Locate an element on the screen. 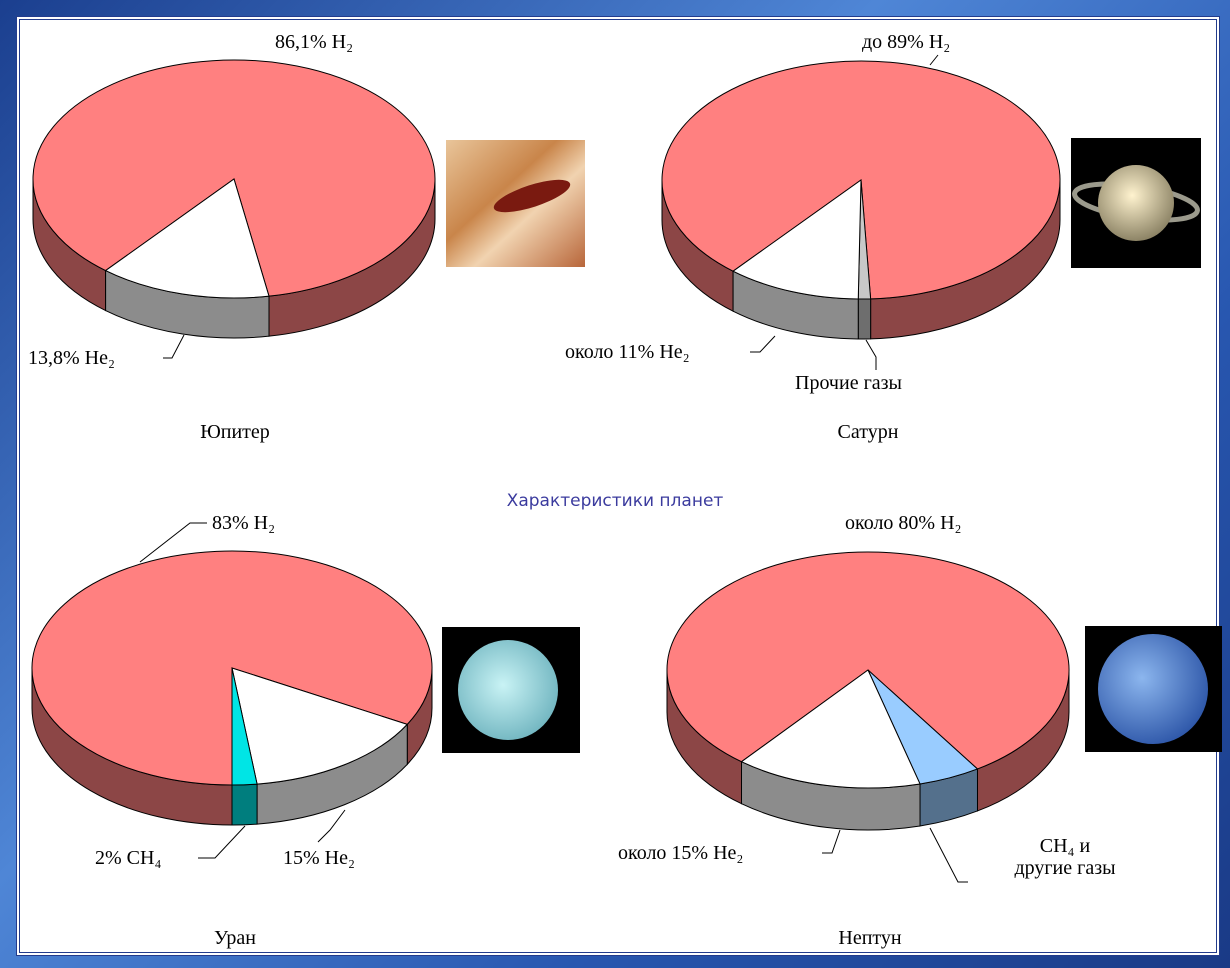 Image resolution: width=1230 pixels, height=968 pixels. slice-label: около 15% He₂ is located at coordinates (681, 853).